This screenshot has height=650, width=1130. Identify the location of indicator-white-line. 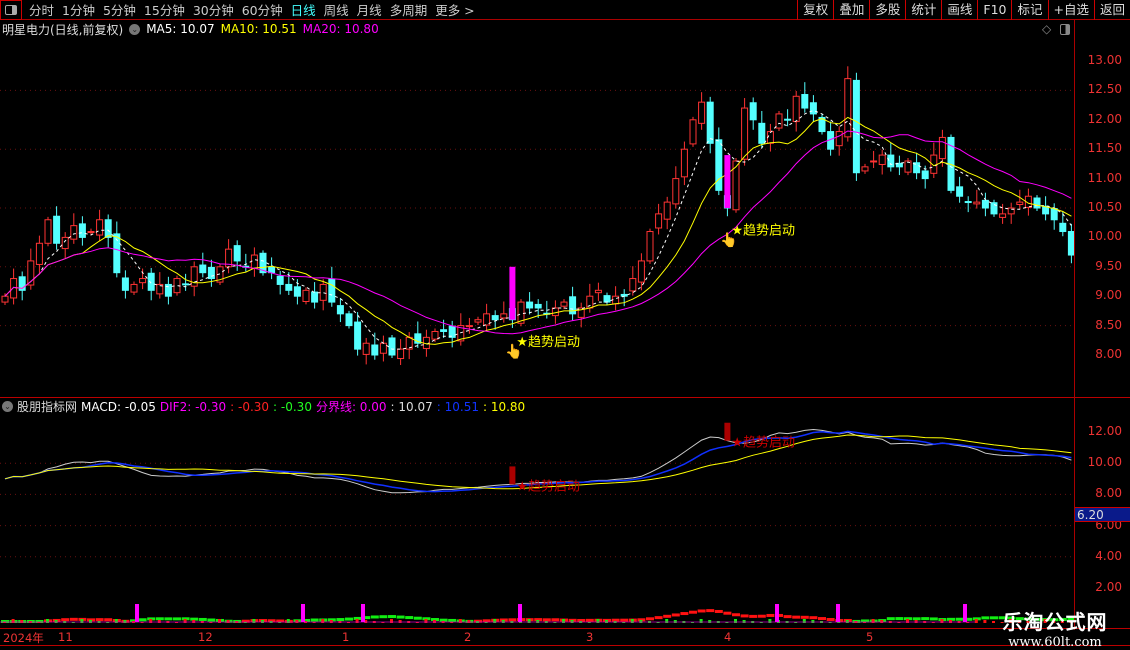
(538, 461).